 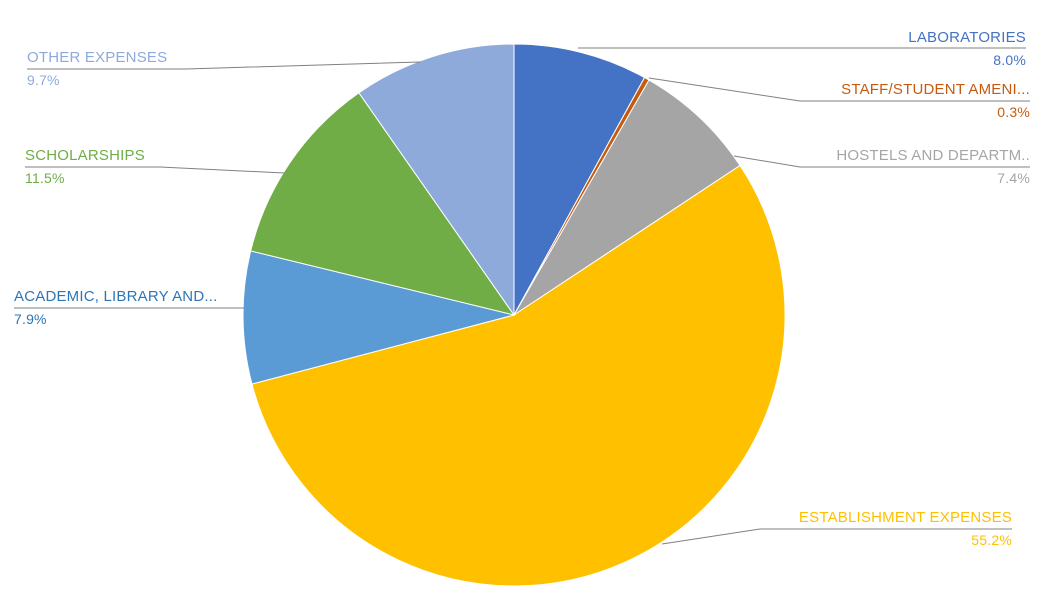 I want to click on pie-slice-scholarships, so click(x=383, y=204).